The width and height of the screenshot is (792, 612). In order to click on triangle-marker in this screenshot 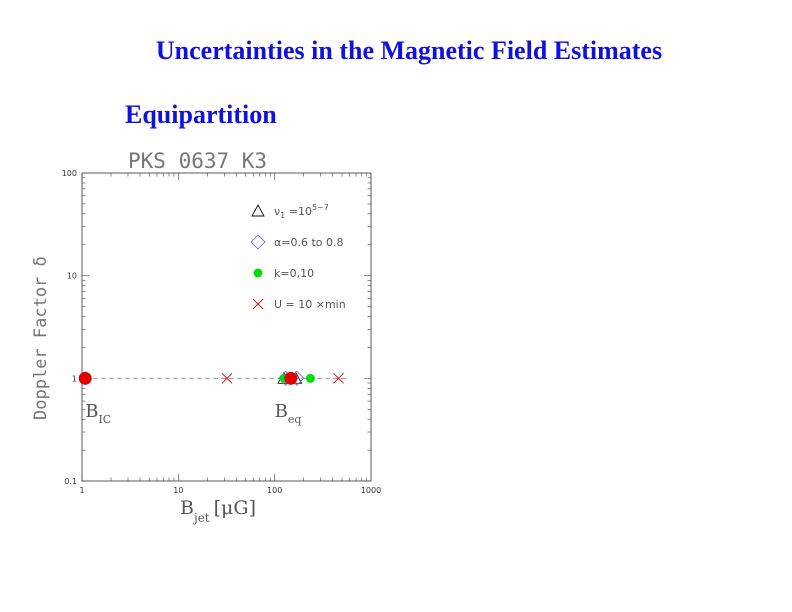, I will do `click(258, 210)`.